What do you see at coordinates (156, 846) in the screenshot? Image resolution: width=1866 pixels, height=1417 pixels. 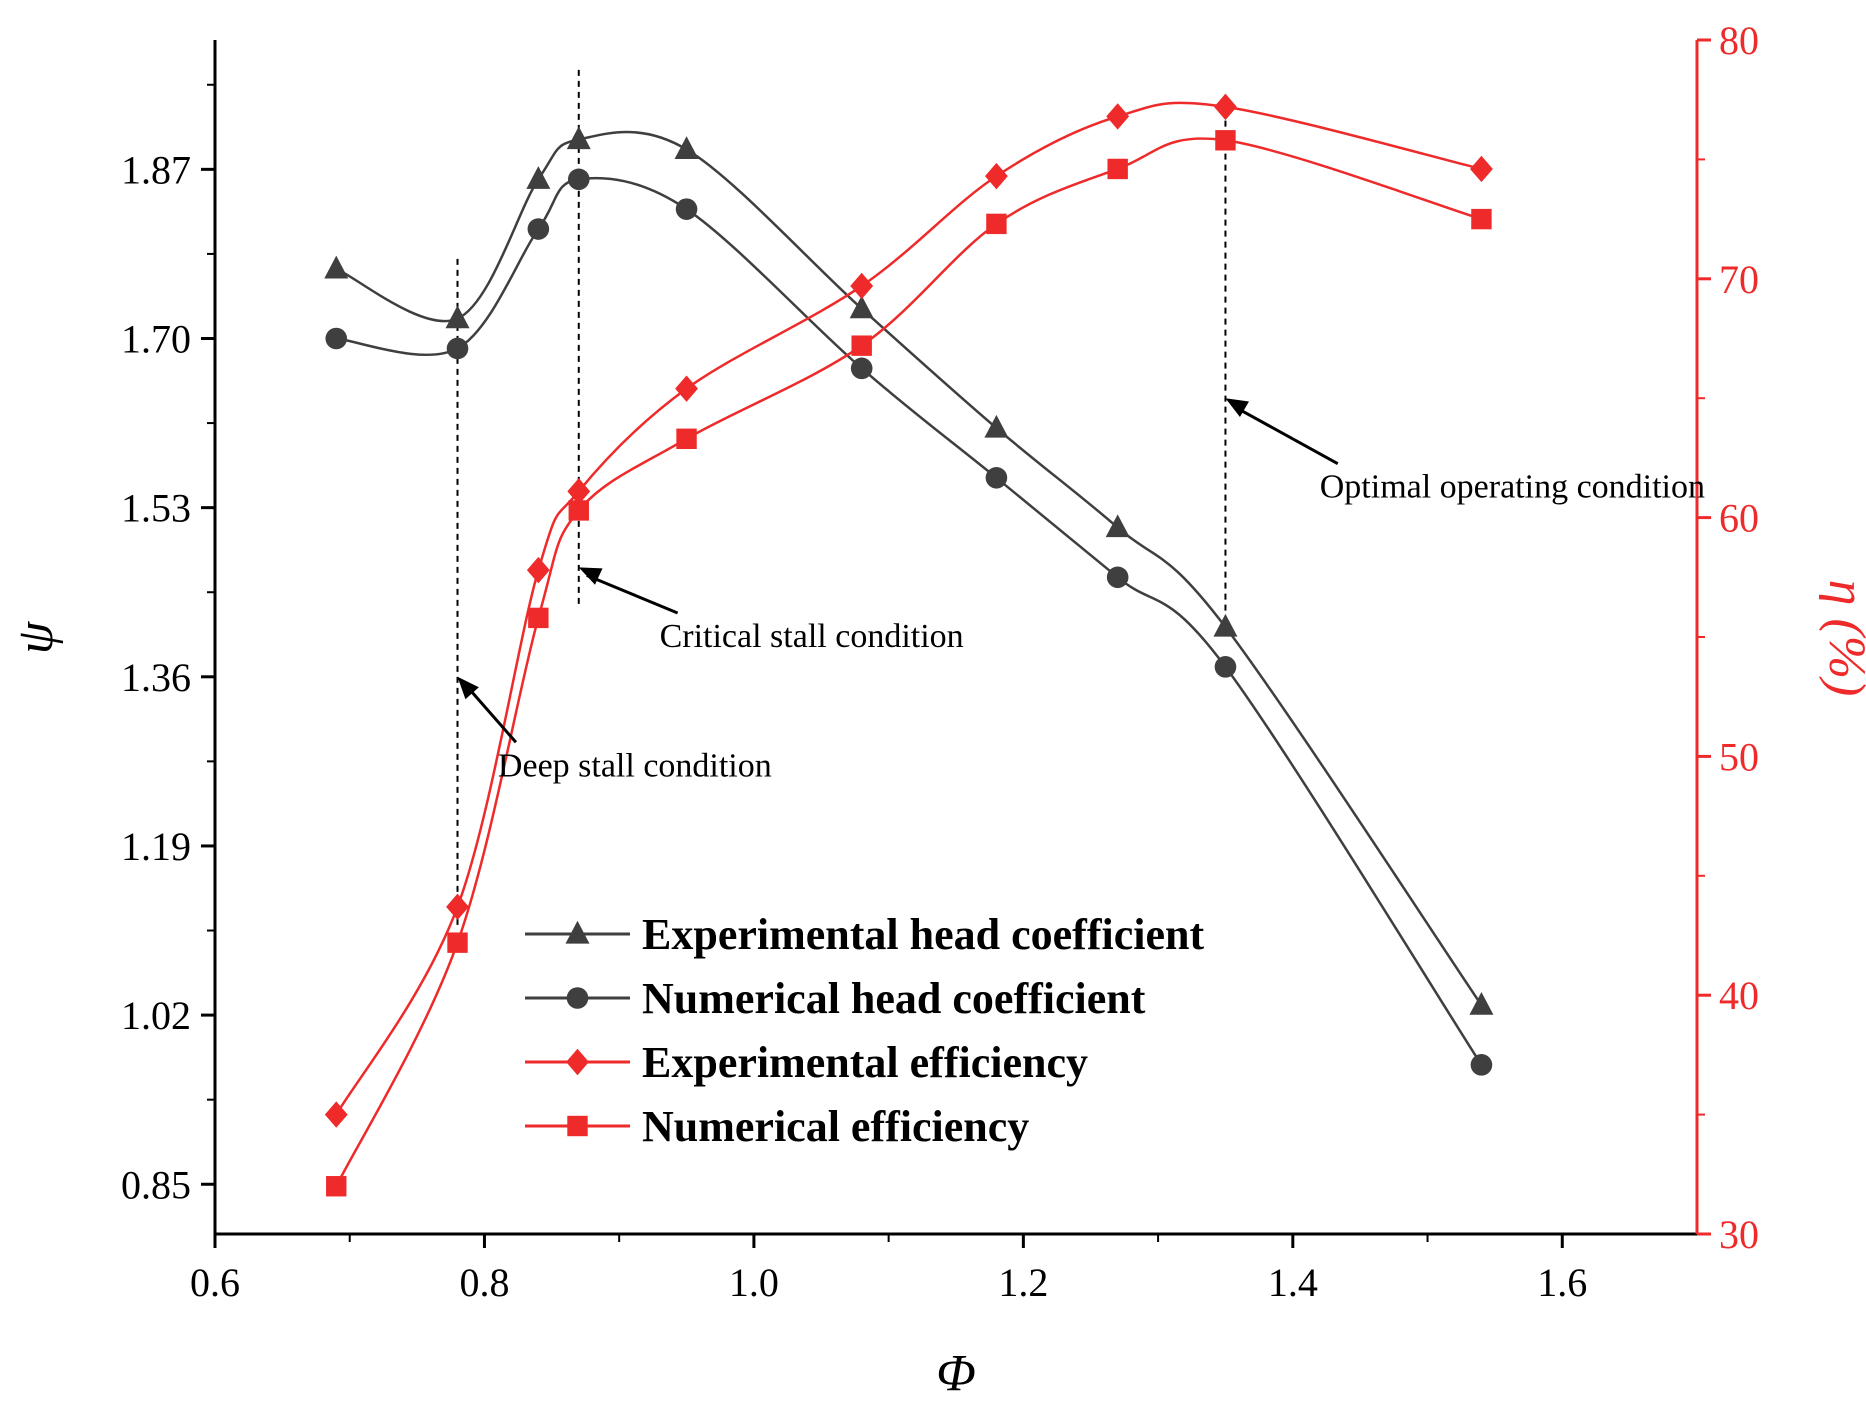 I see `y-tick-label: 1.19` at bounding box center [156, 846].